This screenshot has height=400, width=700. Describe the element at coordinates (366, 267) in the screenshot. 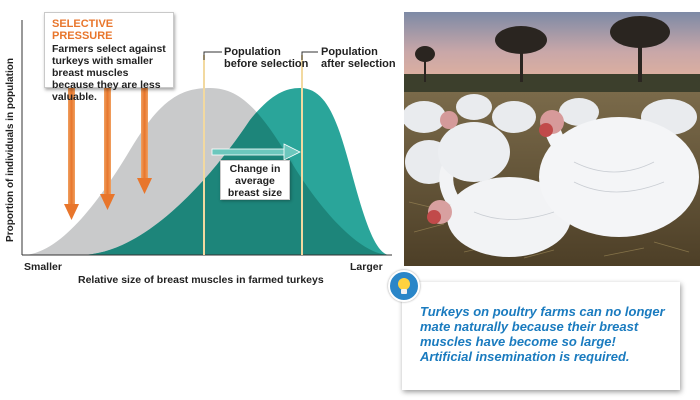

I see `x-max-label: Larger` at that location.